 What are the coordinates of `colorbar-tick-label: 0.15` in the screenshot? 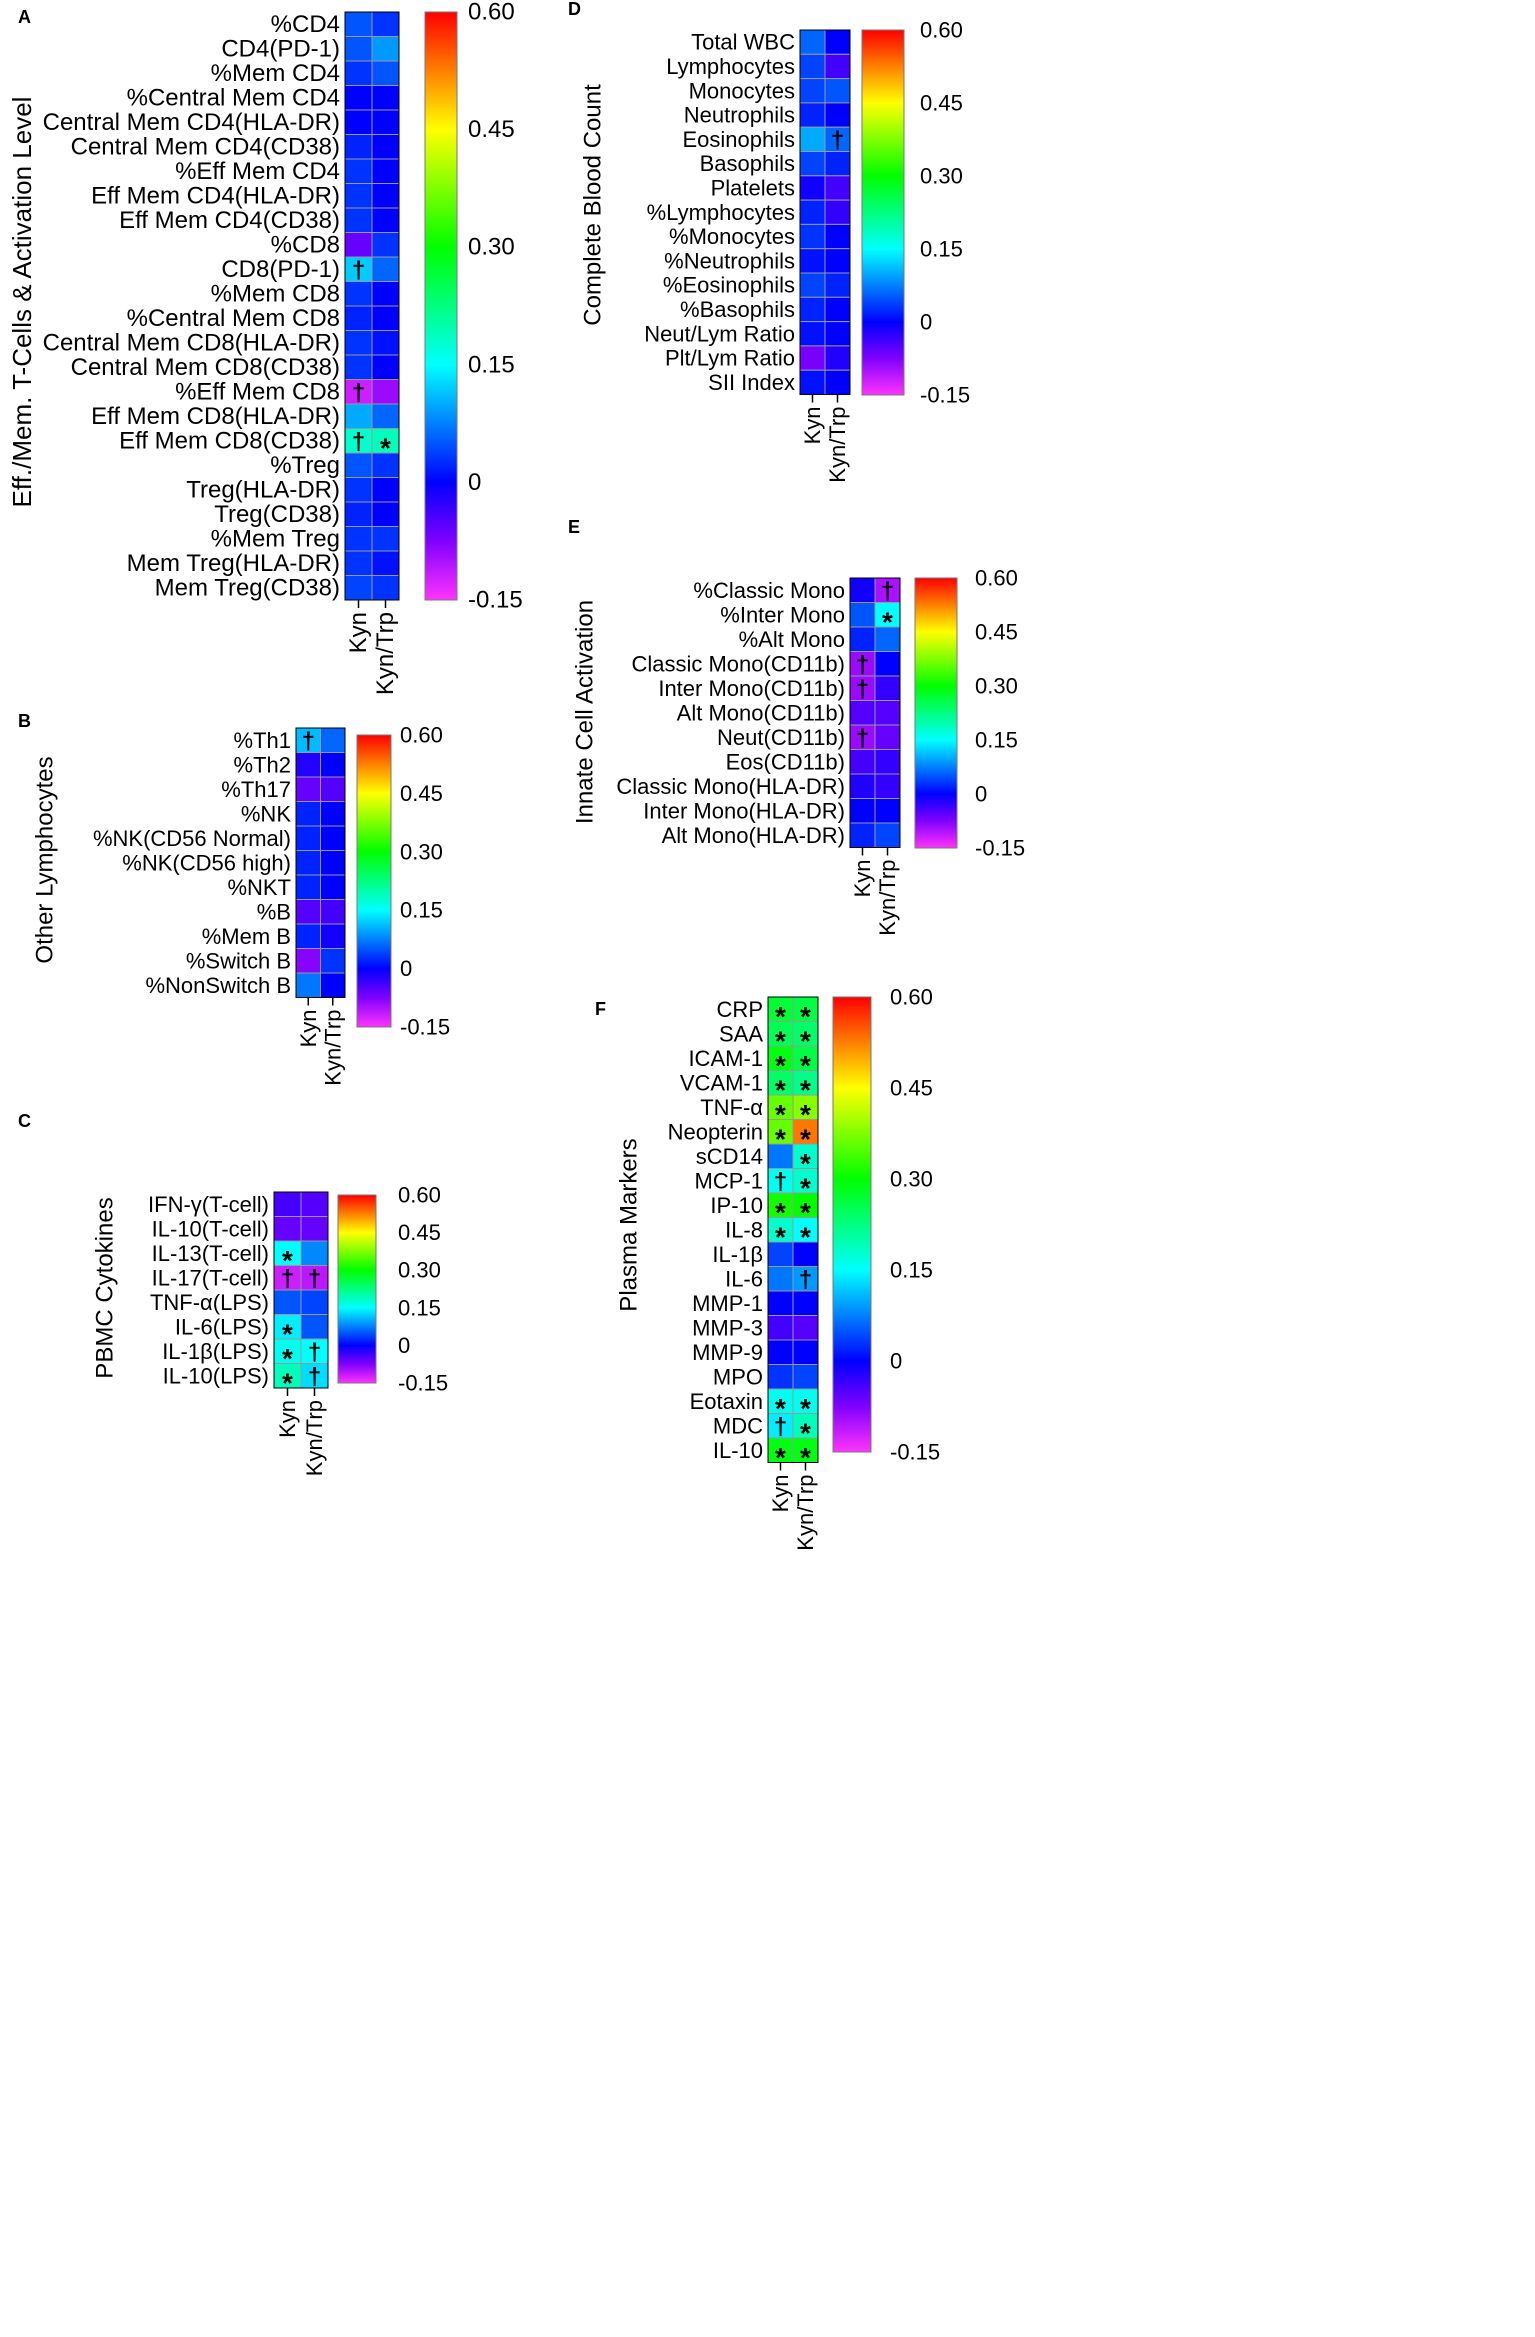 It's located at (941, 249).